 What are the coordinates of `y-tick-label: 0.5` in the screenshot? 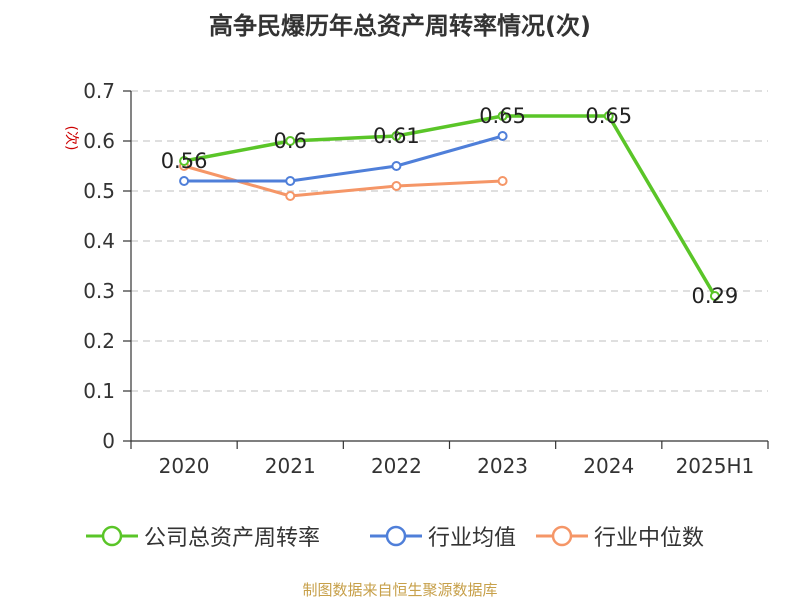 It's located at (99, 191).